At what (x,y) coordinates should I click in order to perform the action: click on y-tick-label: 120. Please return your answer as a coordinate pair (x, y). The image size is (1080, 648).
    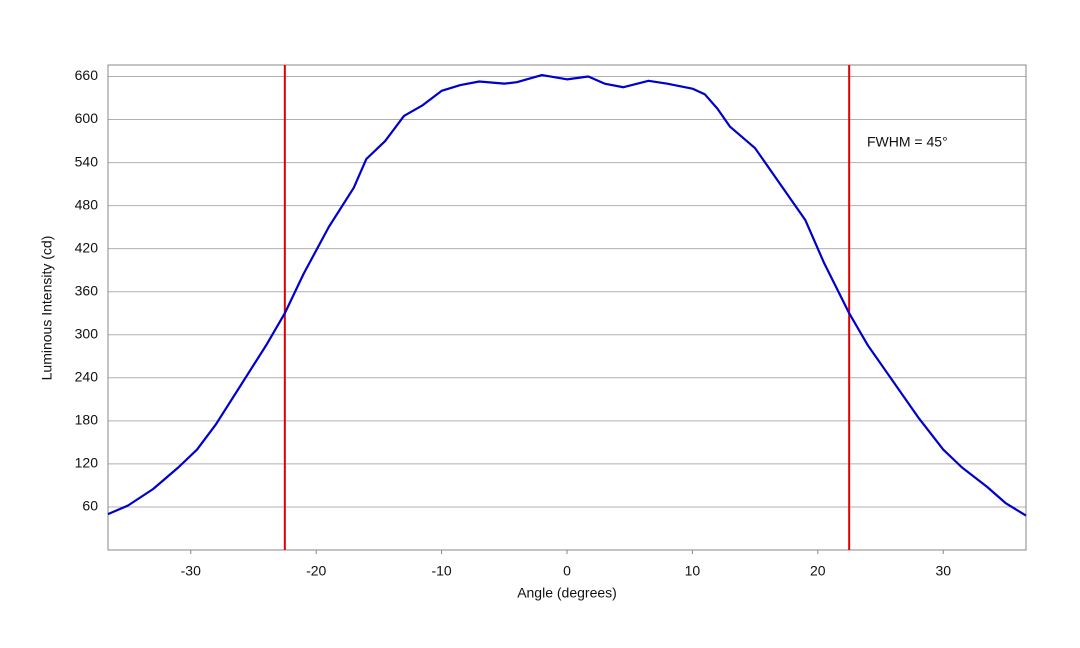
    Looking at the image, I should click on (87, 463).